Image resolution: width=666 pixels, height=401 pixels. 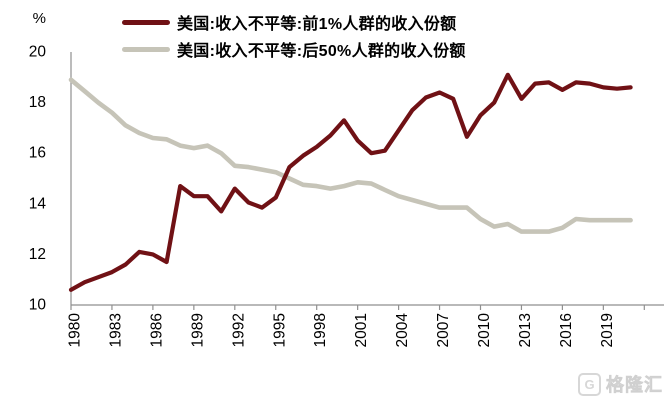 I want to click on x-tick-label: 2016, so click(x=566, y=330).